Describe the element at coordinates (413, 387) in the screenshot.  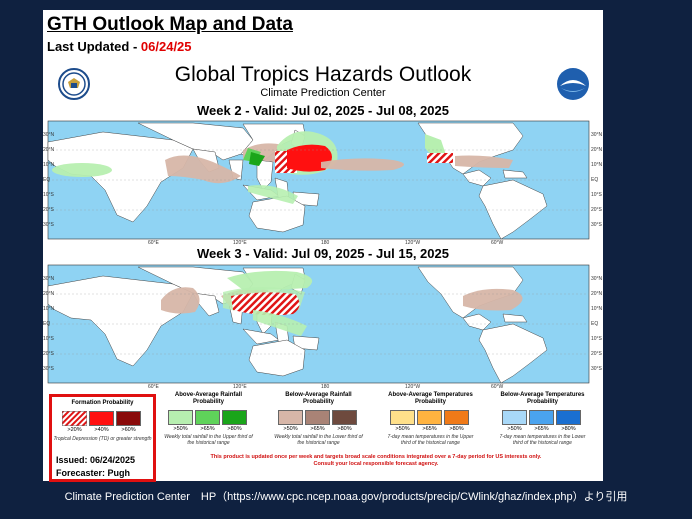
I see `w3-lon-120w: 120°W` at that location.